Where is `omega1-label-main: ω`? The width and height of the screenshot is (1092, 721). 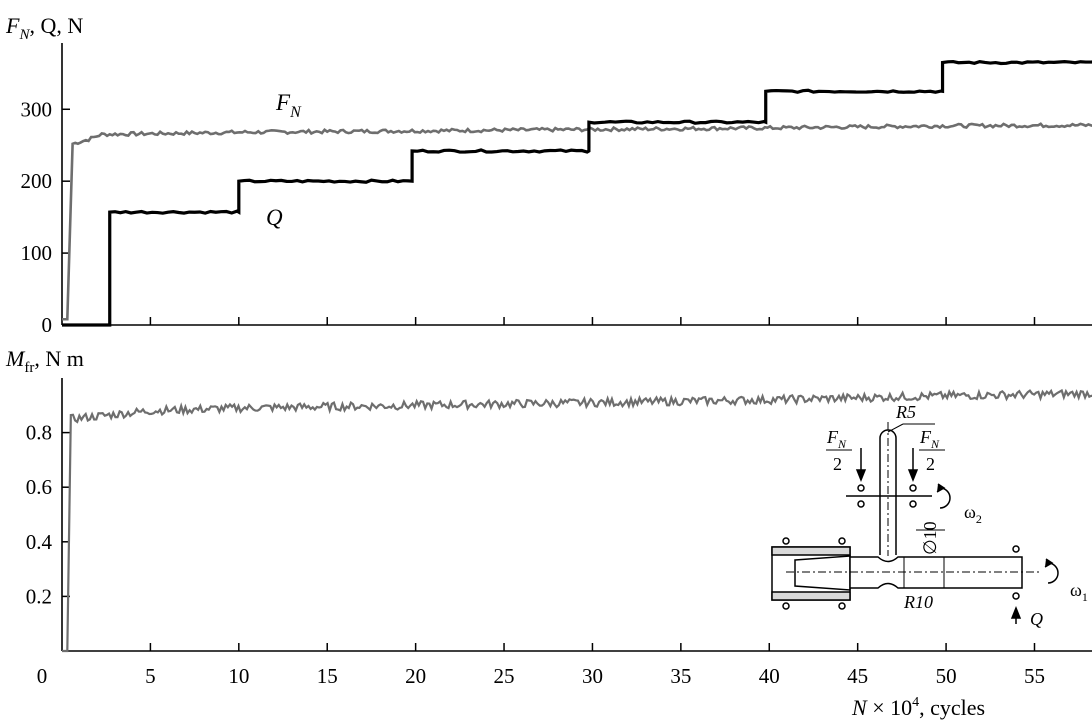
omega1-label-main: ω is located at coordinates (1076, 590).